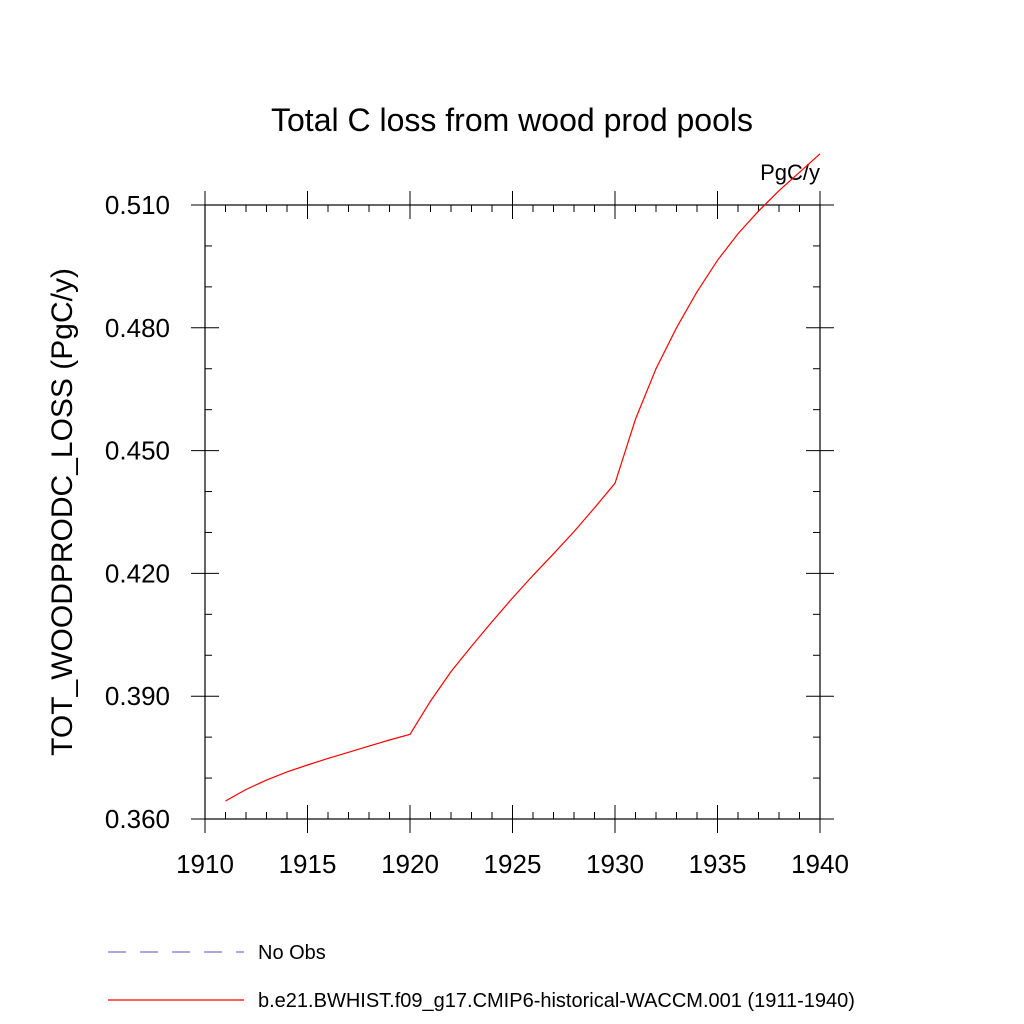 The height and width of the screenshot is (1024, 1024). Describe the element at coordinates (718, 864) in the screenshot. I see `x-tick-label: 1935` at that location.